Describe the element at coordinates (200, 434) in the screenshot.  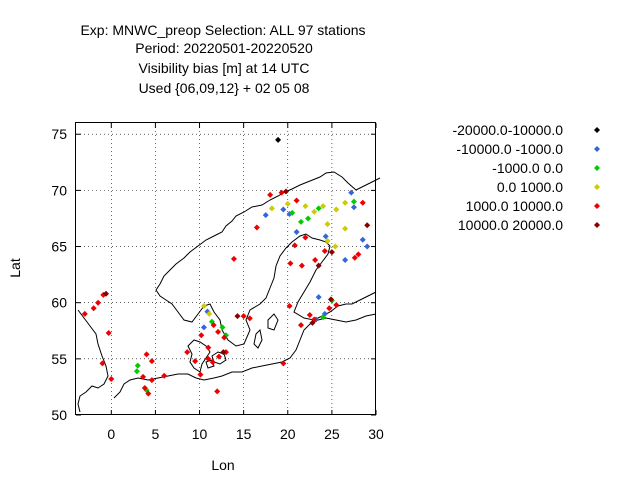
I see `x-tick-label: 10` at that location.